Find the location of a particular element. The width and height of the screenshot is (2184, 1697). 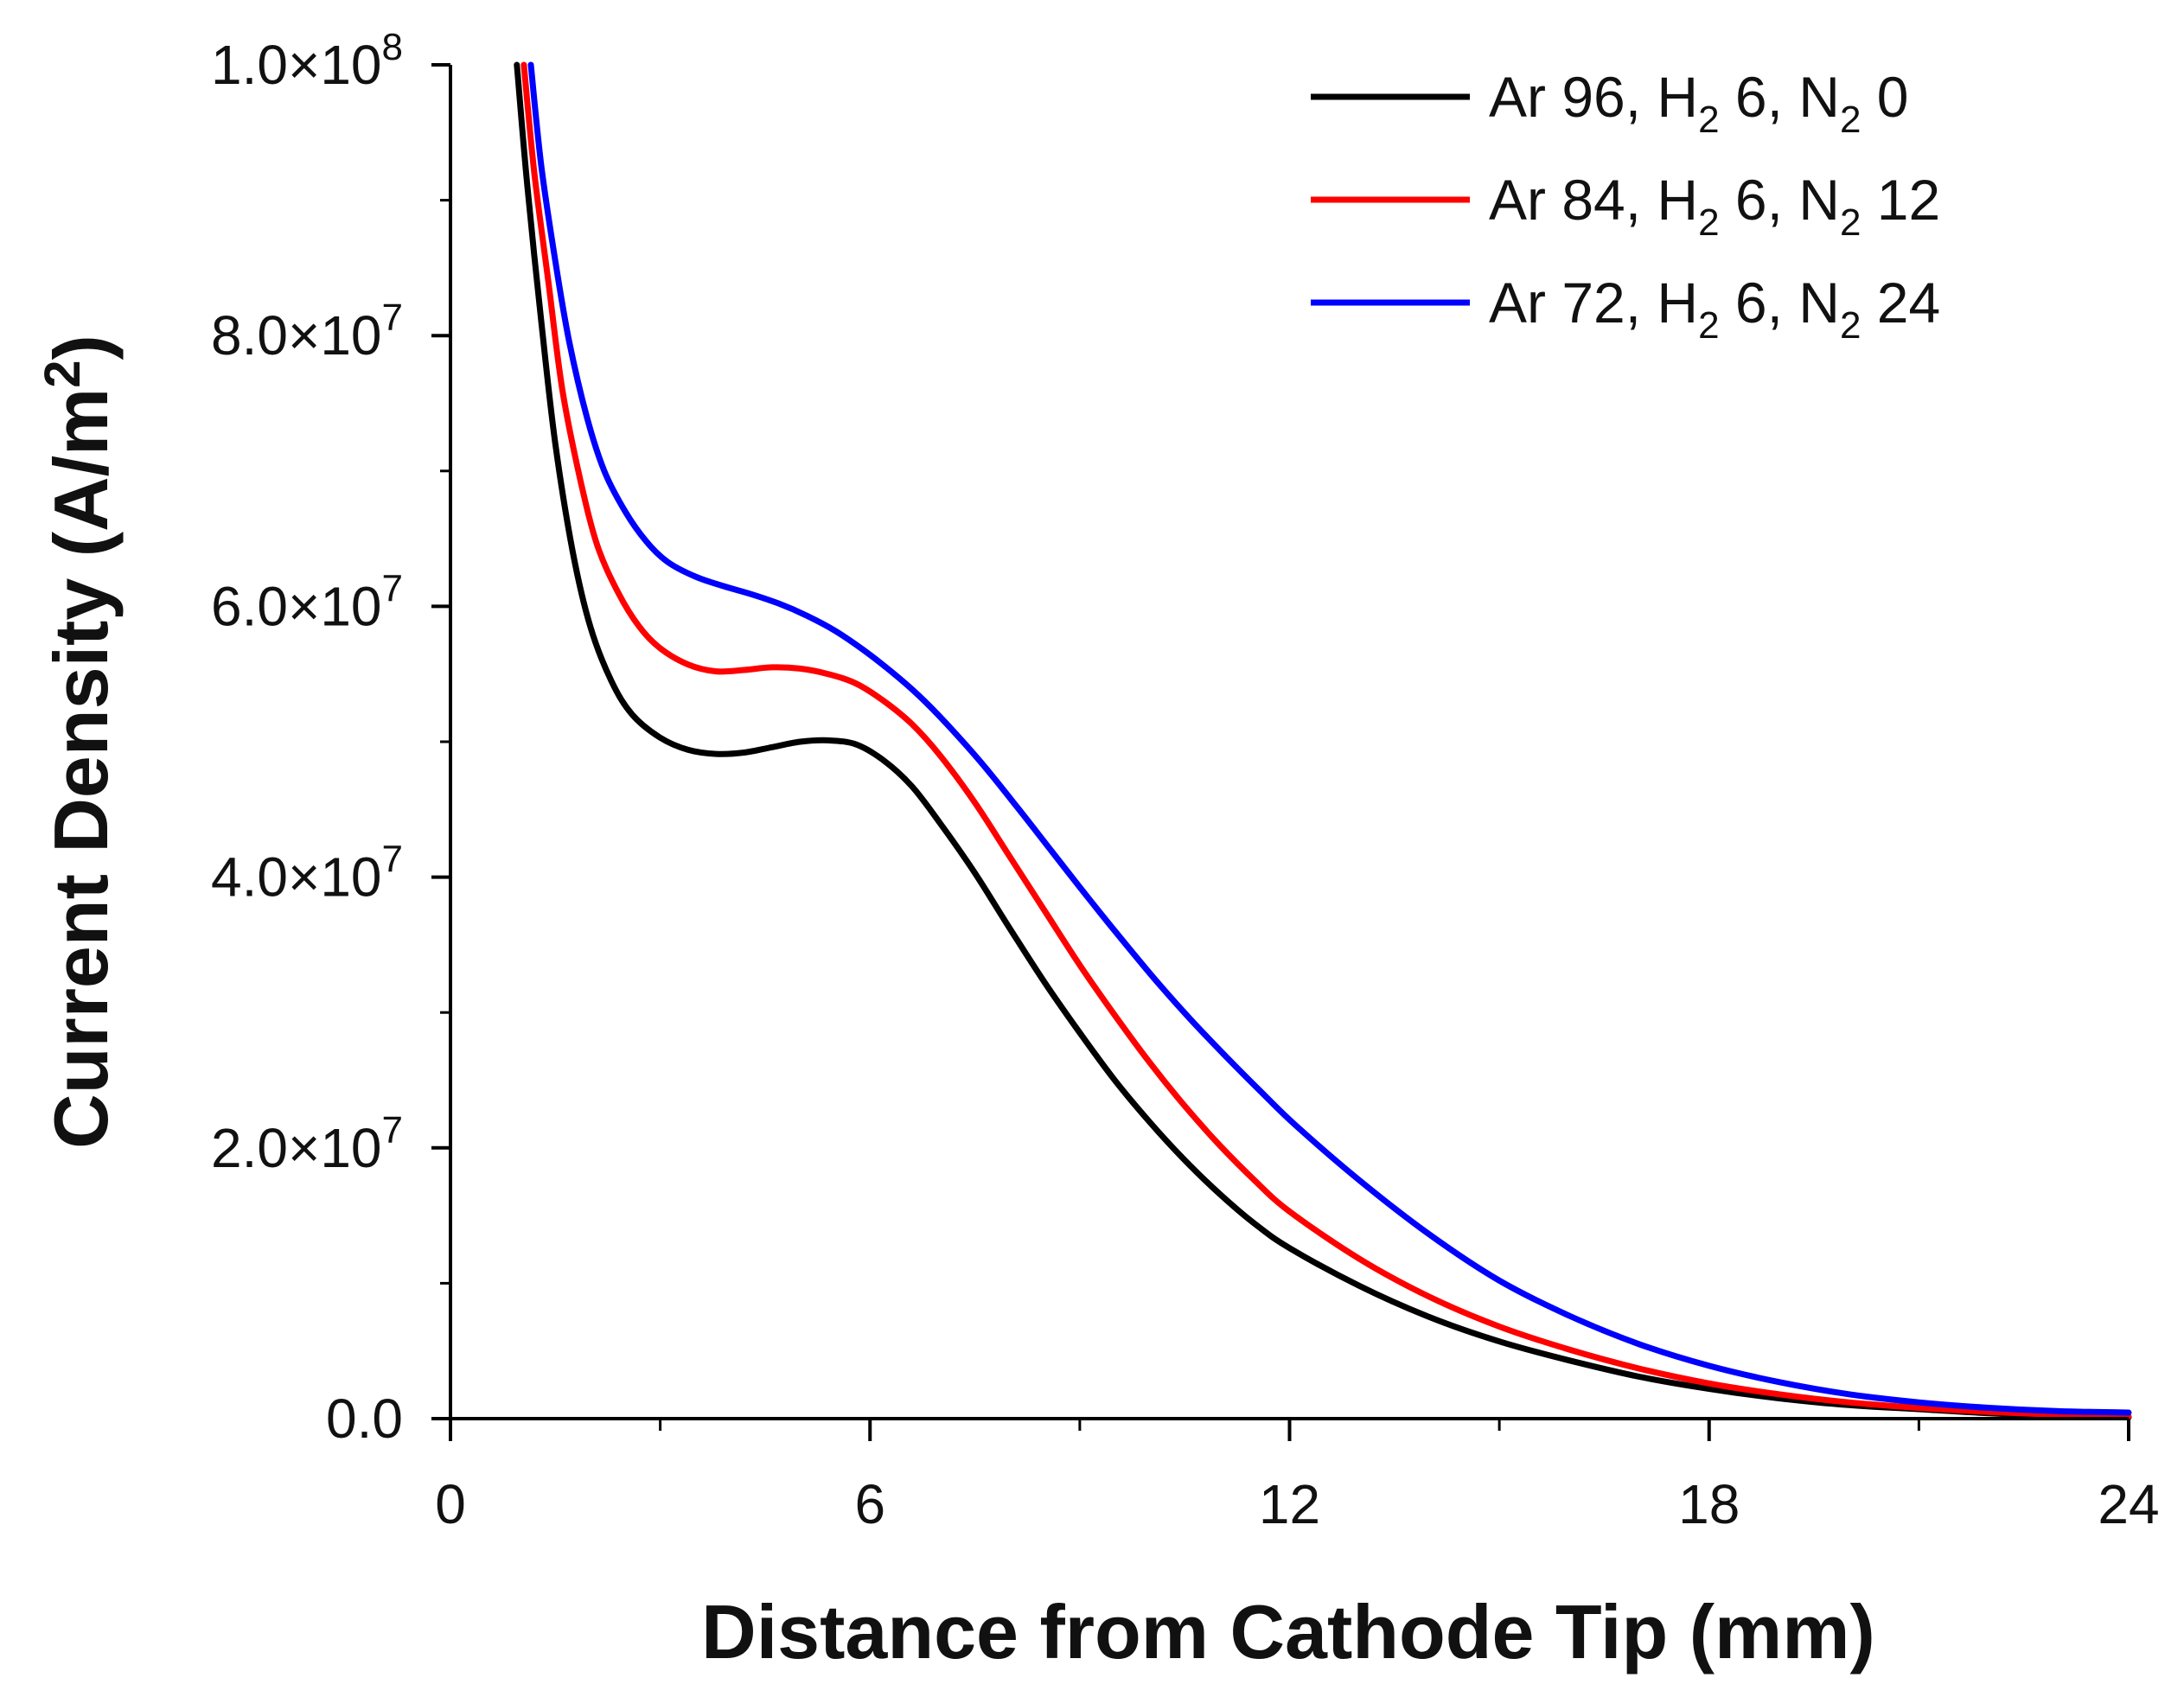

y-tick-label: 6.0×10⁷ is located at coordinates (307, 602).